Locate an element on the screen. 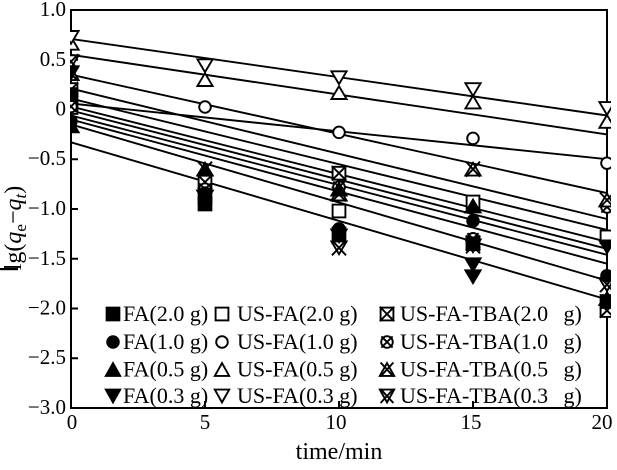  svg-text: 20 is located at coordinates (602, 422).